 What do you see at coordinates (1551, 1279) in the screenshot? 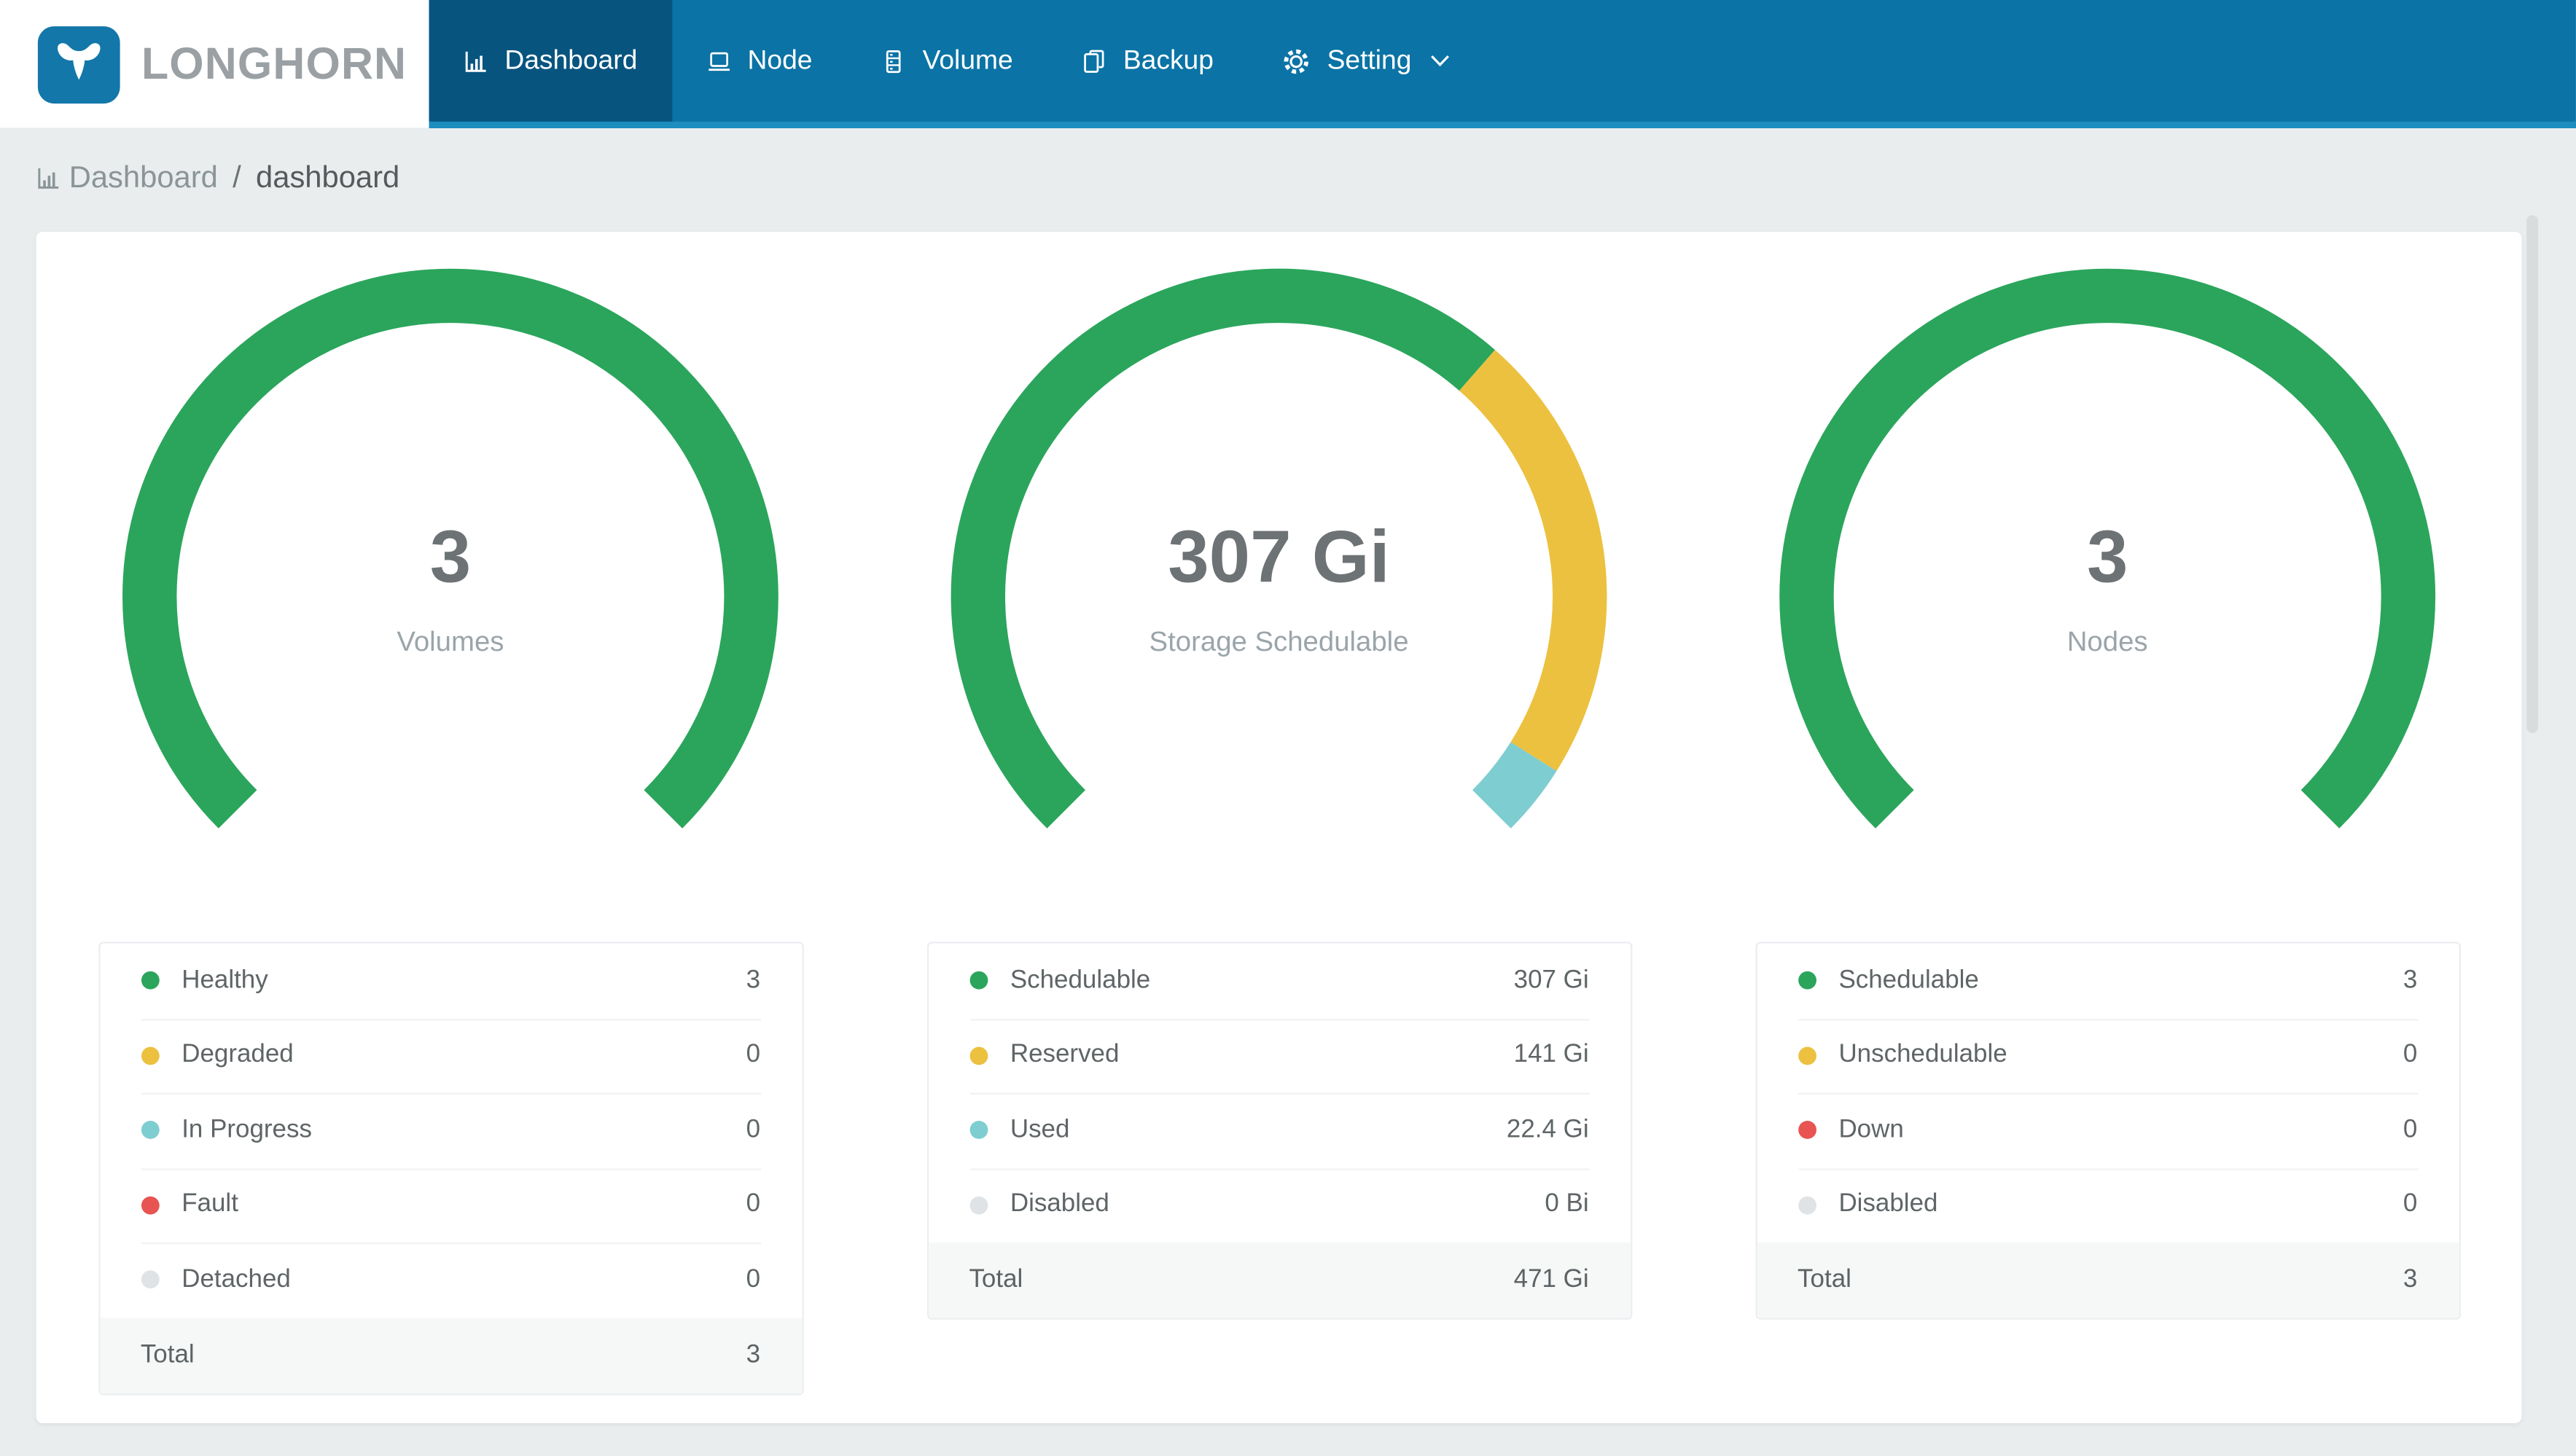
I see `legend-total-value: 471 Gi` at bounding box center [1551, 1279].